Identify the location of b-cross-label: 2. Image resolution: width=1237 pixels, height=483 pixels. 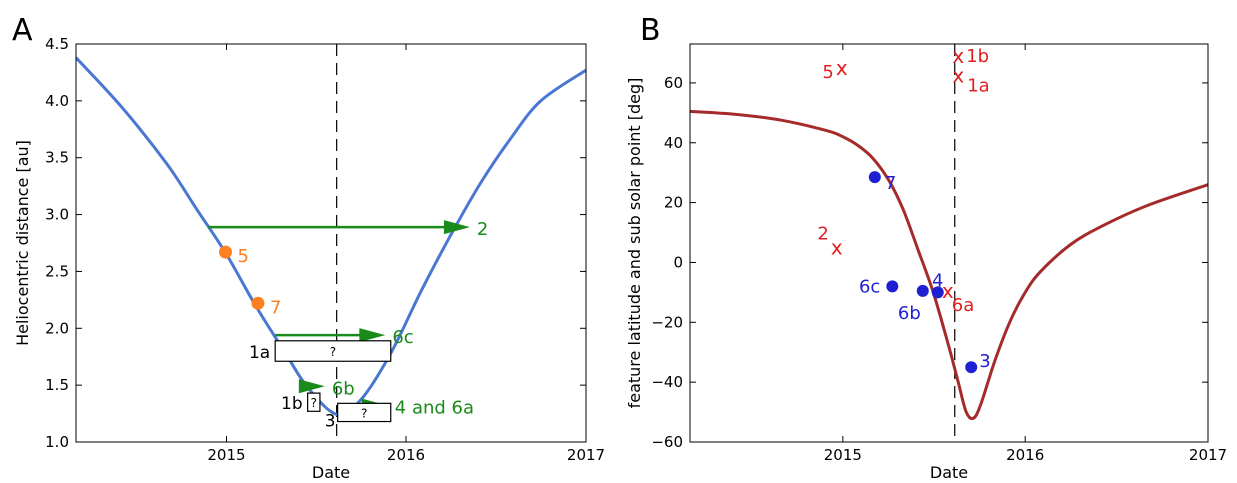
(822, 233).